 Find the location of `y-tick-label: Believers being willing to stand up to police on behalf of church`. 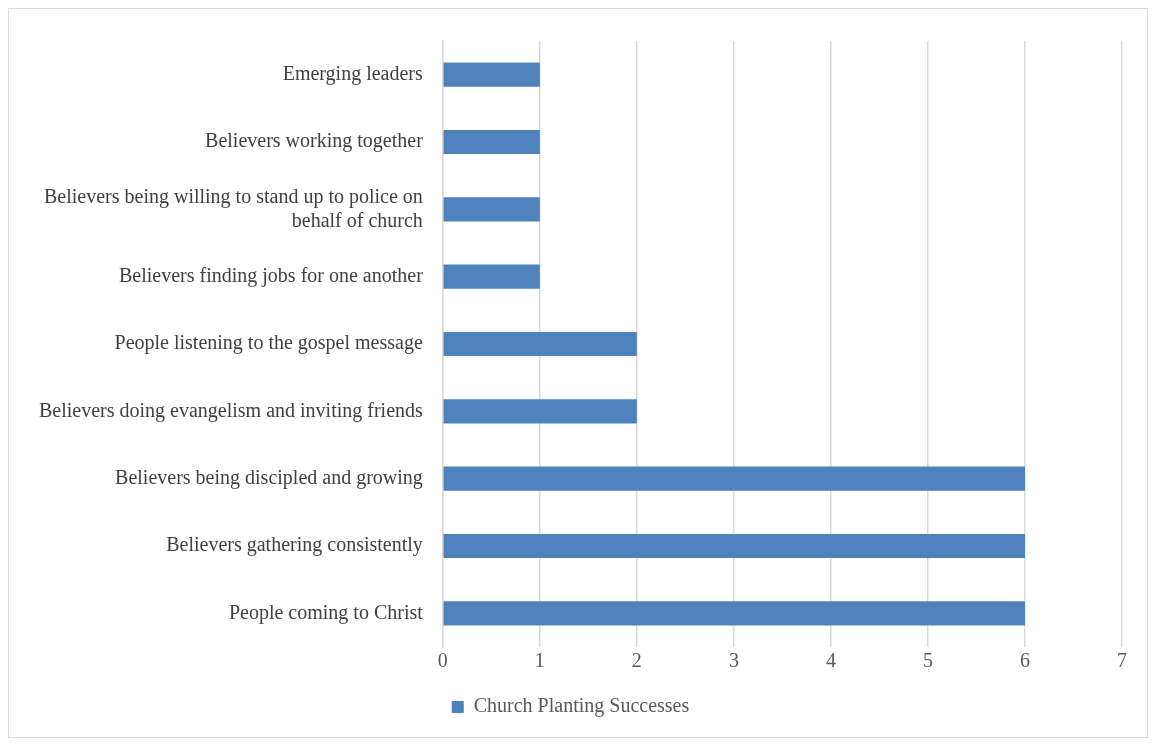

y-tick-label: Believers being willing to stand up to police on behalf of church is located at coordinates (233, 207).